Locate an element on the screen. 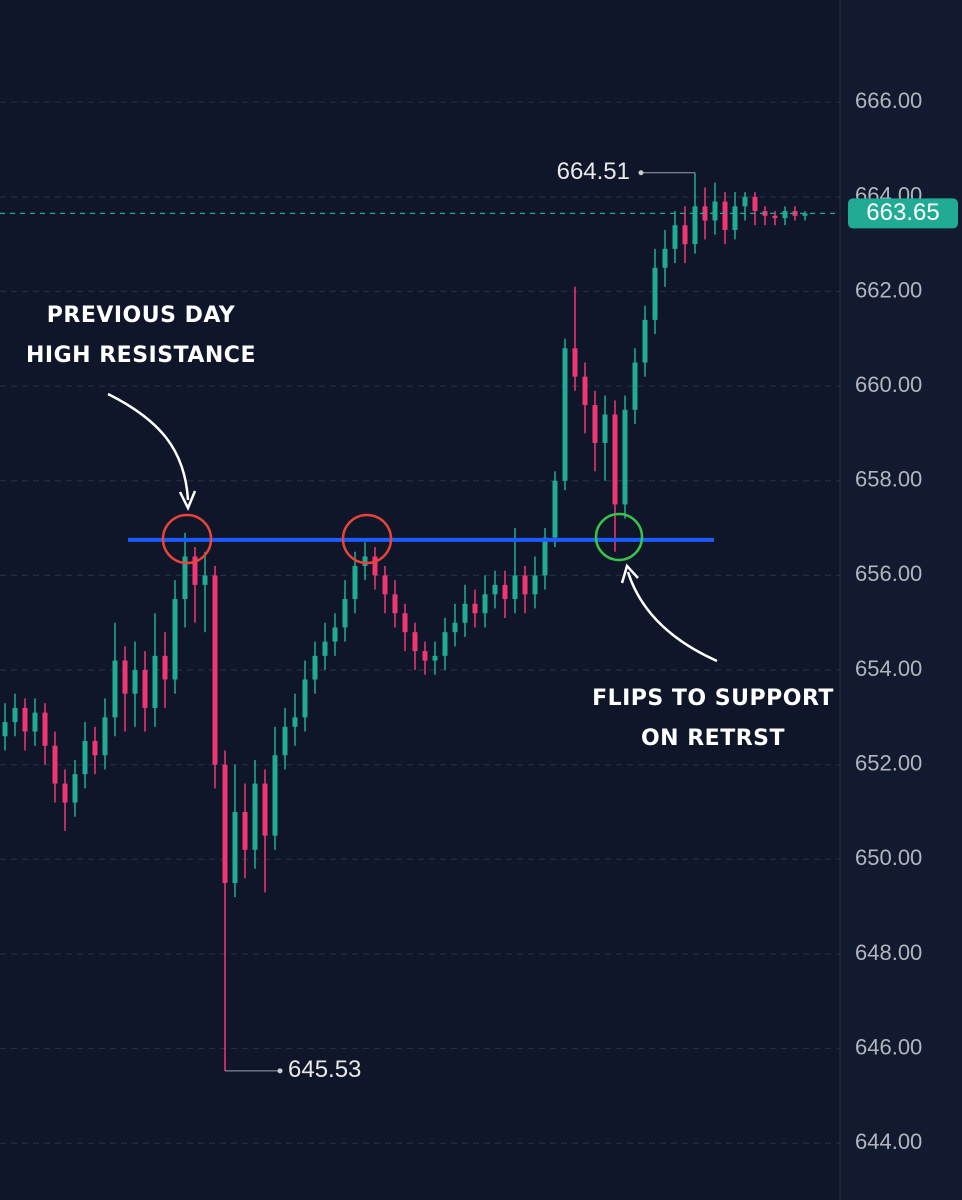  y-tick-label: 650.00 is located at coordinates (888, 857).